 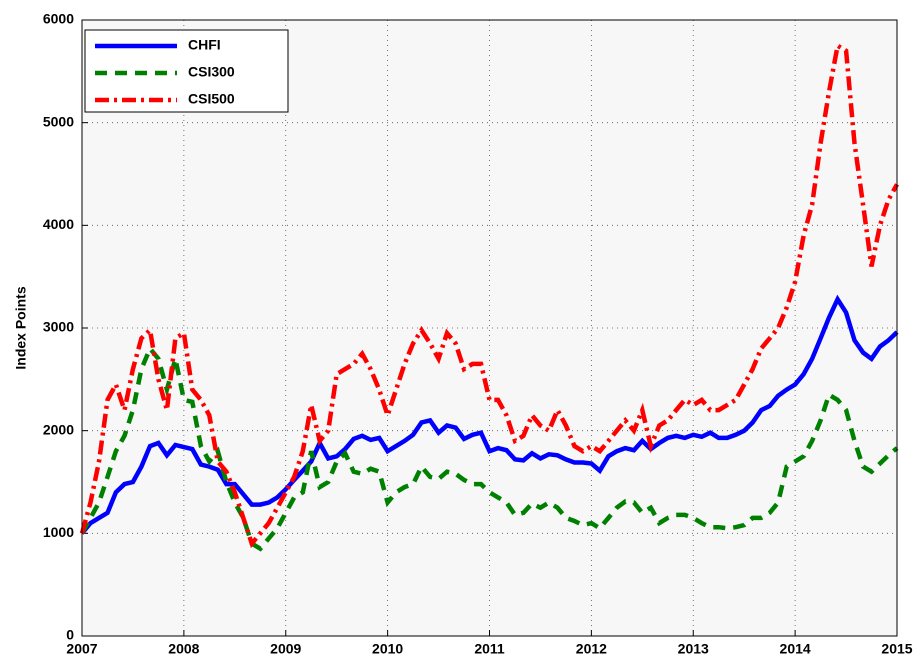 What do you see at coordinates (591, 649) in the screenshot?
I see `x-tick-label: 2012` at bounding box center [591, 649].